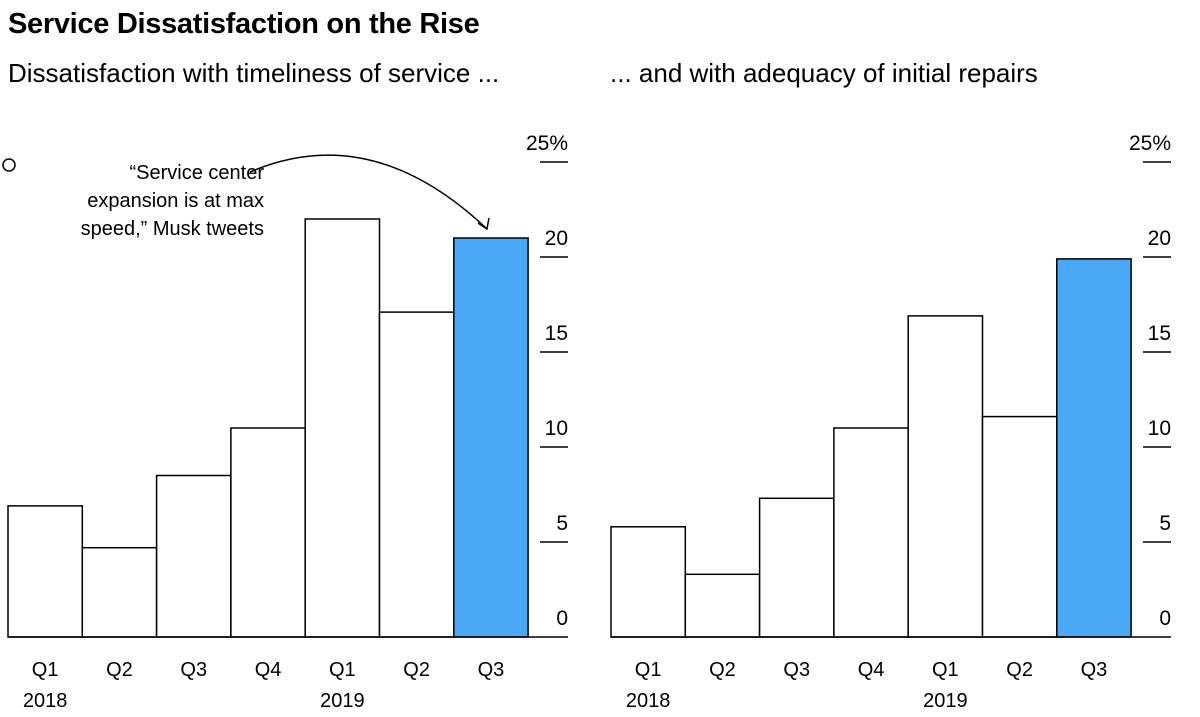 This screenshot has height=717, width=1200. Describe the element at coordinates (197, 173) in the screenshot. I see `annotation-text: “Service center` at that location.